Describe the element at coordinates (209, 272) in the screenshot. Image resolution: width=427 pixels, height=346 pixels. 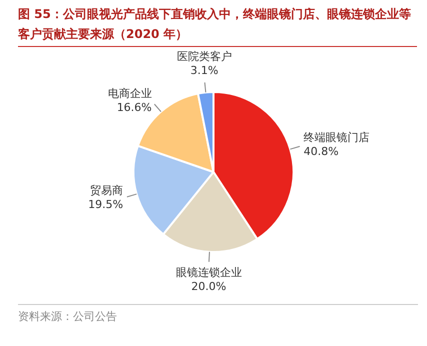
I see `slice-label: 眼镜连锁企业` at that location.